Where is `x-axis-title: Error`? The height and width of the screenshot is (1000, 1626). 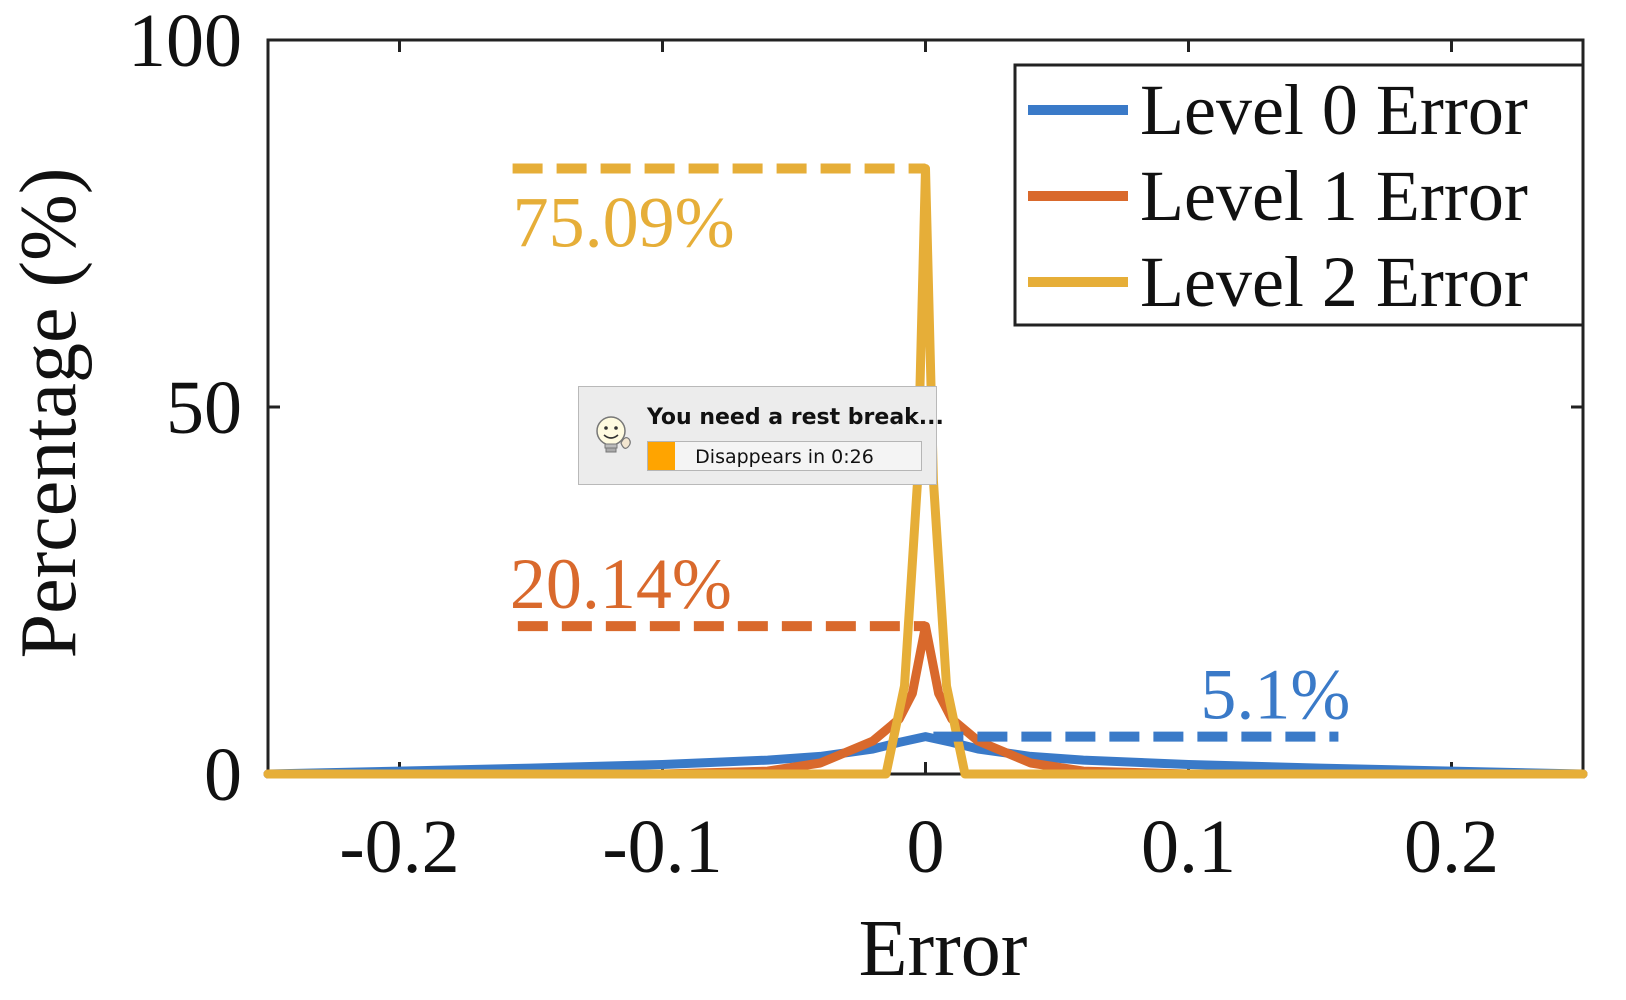 x-axis-title: Error is located at coordinates (943, 949).